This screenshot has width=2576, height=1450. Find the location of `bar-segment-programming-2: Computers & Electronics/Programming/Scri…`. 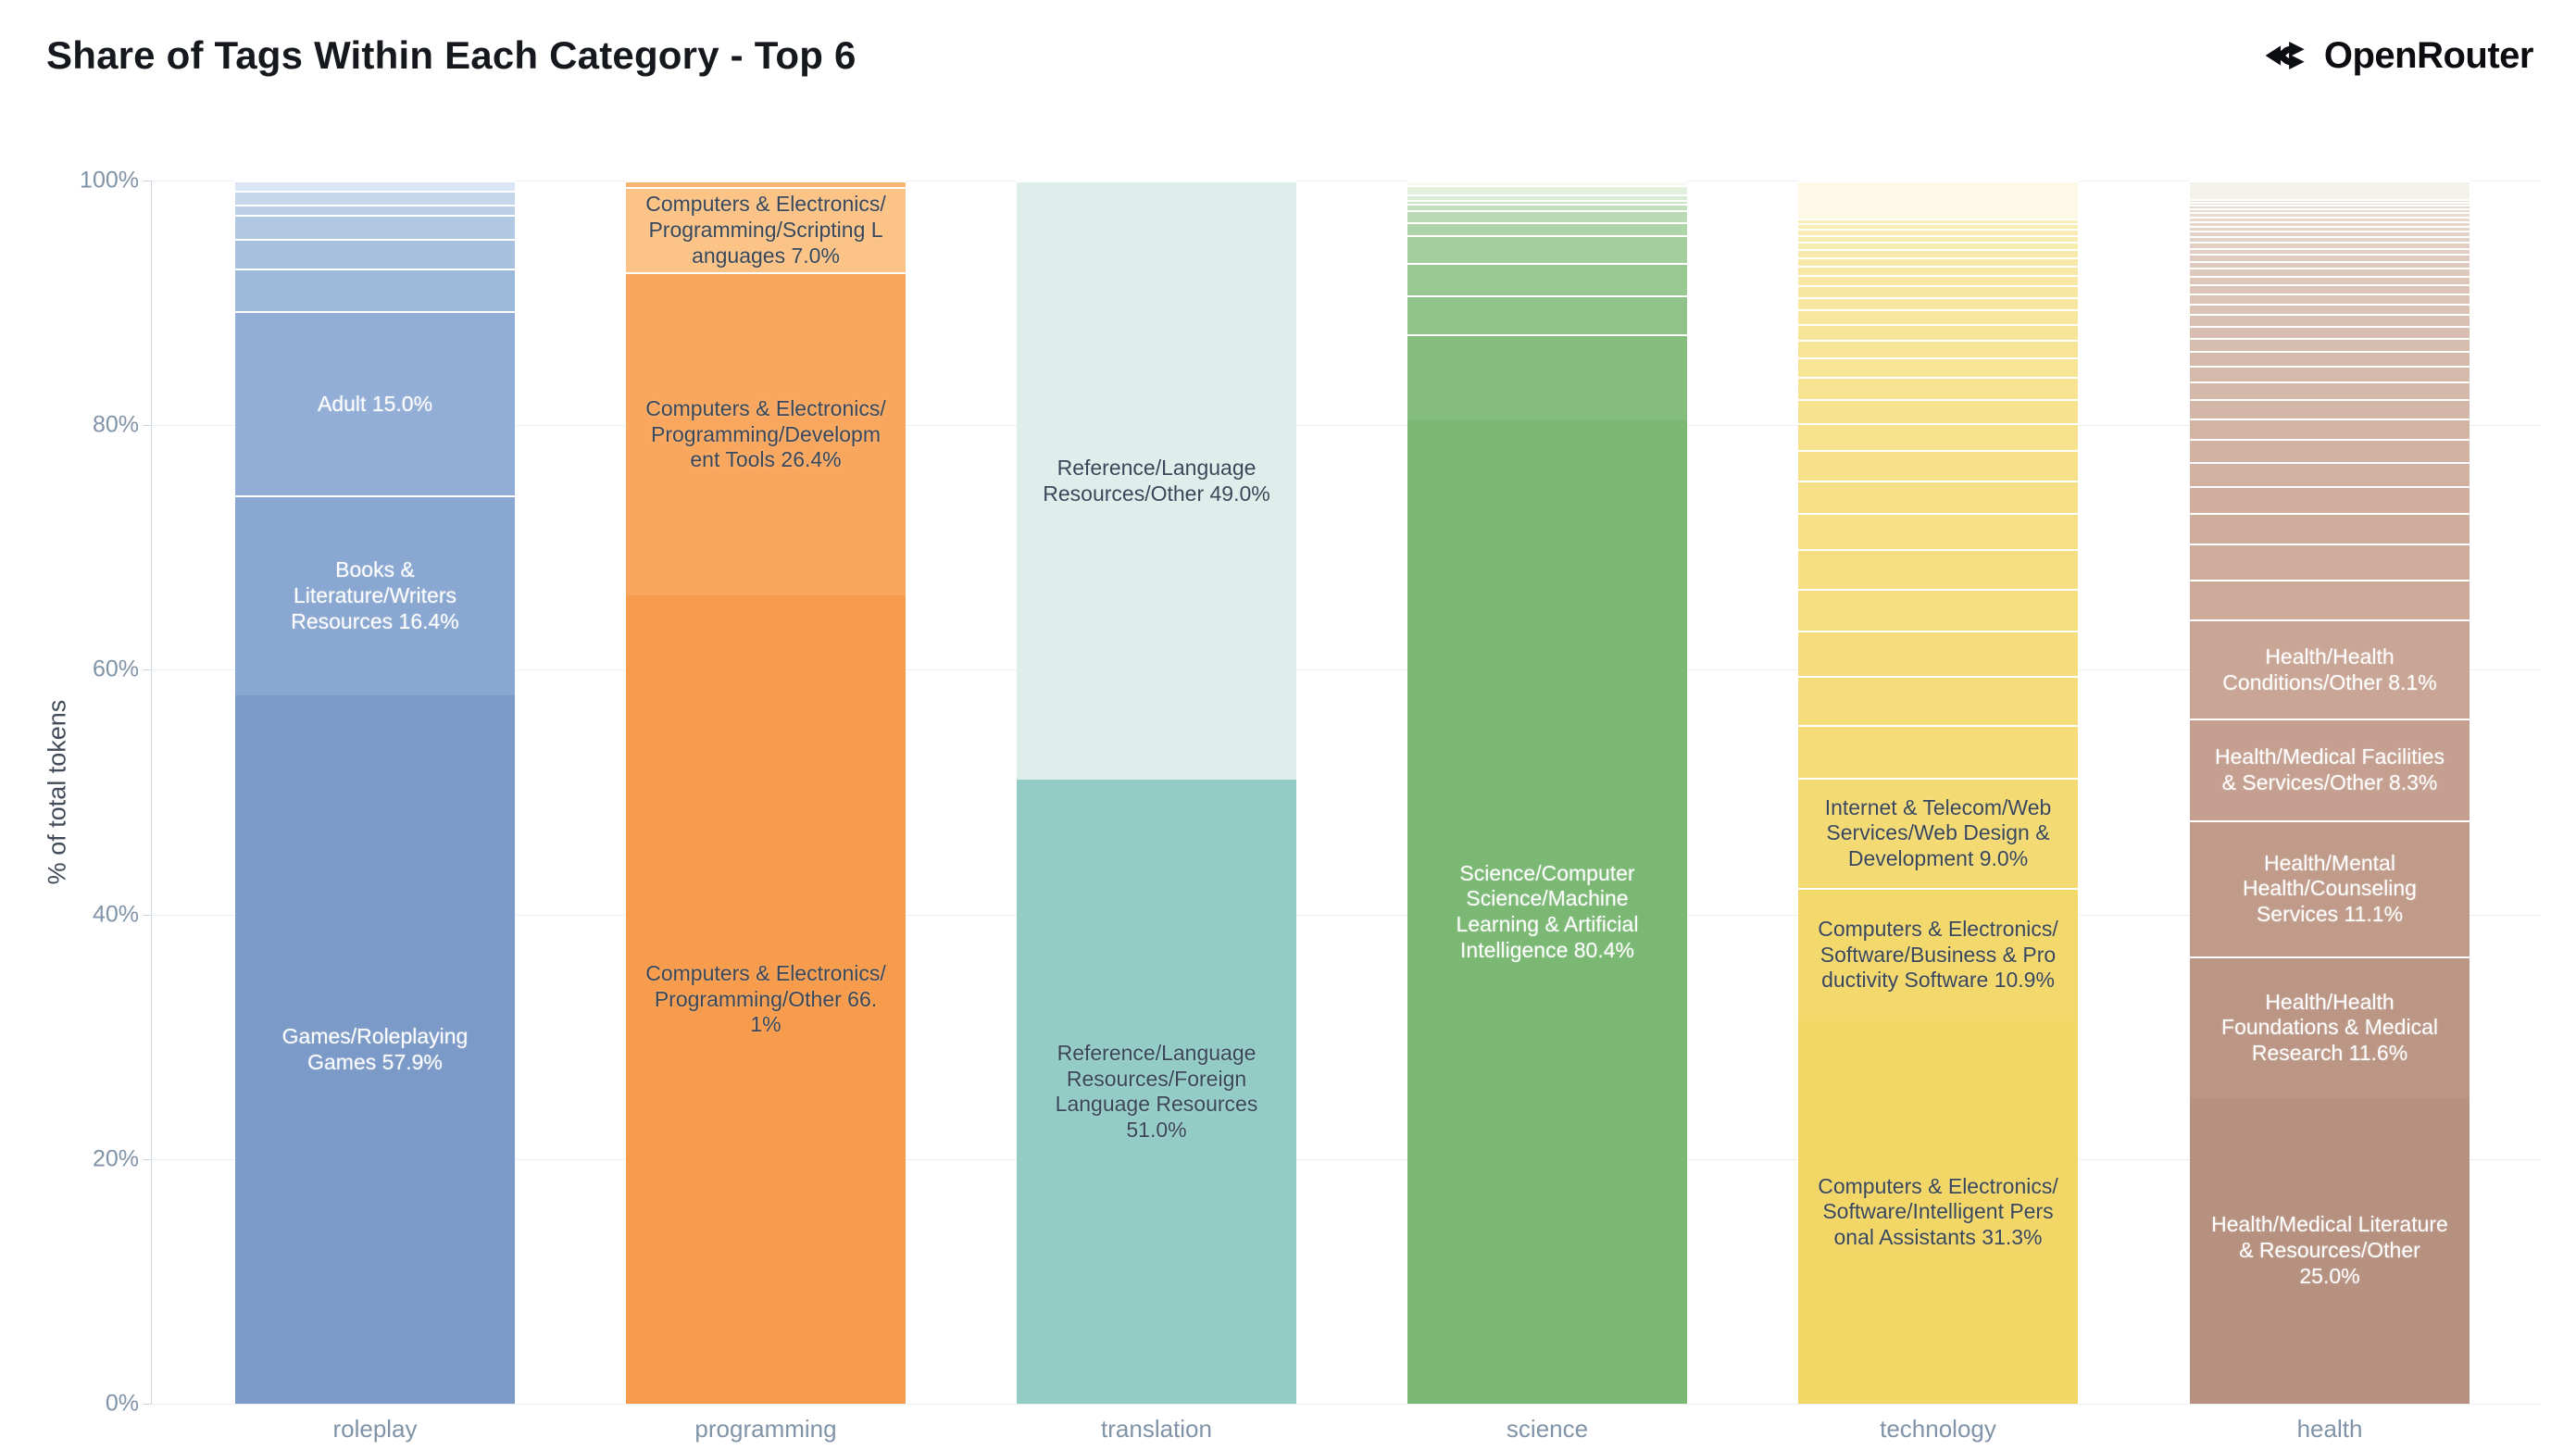

bar-segment-programming-2: Computers & Electronics/Programming/Scri… is located at coordinates (766, 229).